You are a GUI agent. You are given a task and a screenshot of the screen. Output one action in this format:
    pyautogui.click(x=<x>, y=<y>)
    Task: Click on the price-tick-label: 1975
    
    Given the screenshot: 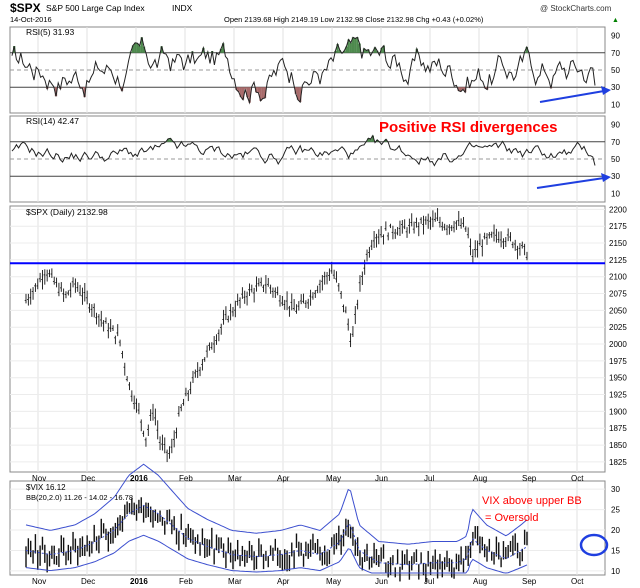 What is the action you would take?
    pyautogui.click(x=618, y=361)
    